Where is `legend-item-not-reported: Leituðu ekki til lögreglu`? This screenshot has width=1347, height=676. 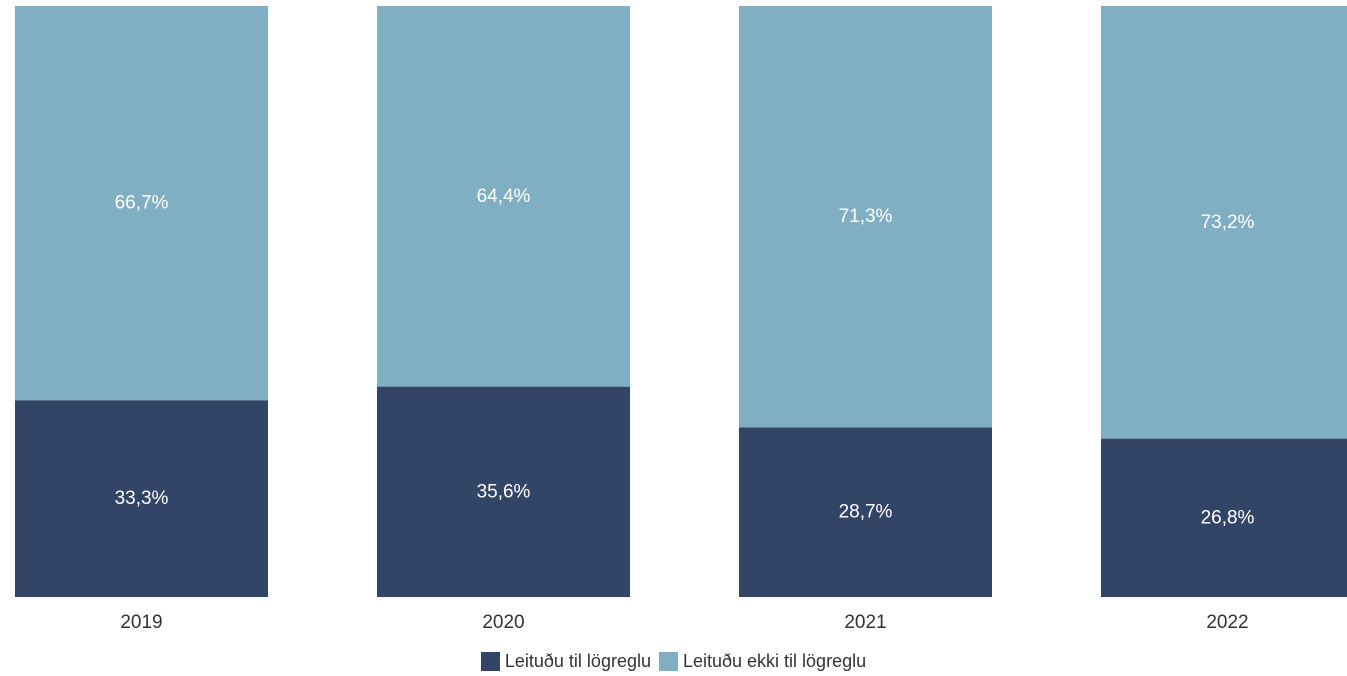 legend-item-not-reported: Leituðu ekki til lögreglu is located at coordinates (762, 661).